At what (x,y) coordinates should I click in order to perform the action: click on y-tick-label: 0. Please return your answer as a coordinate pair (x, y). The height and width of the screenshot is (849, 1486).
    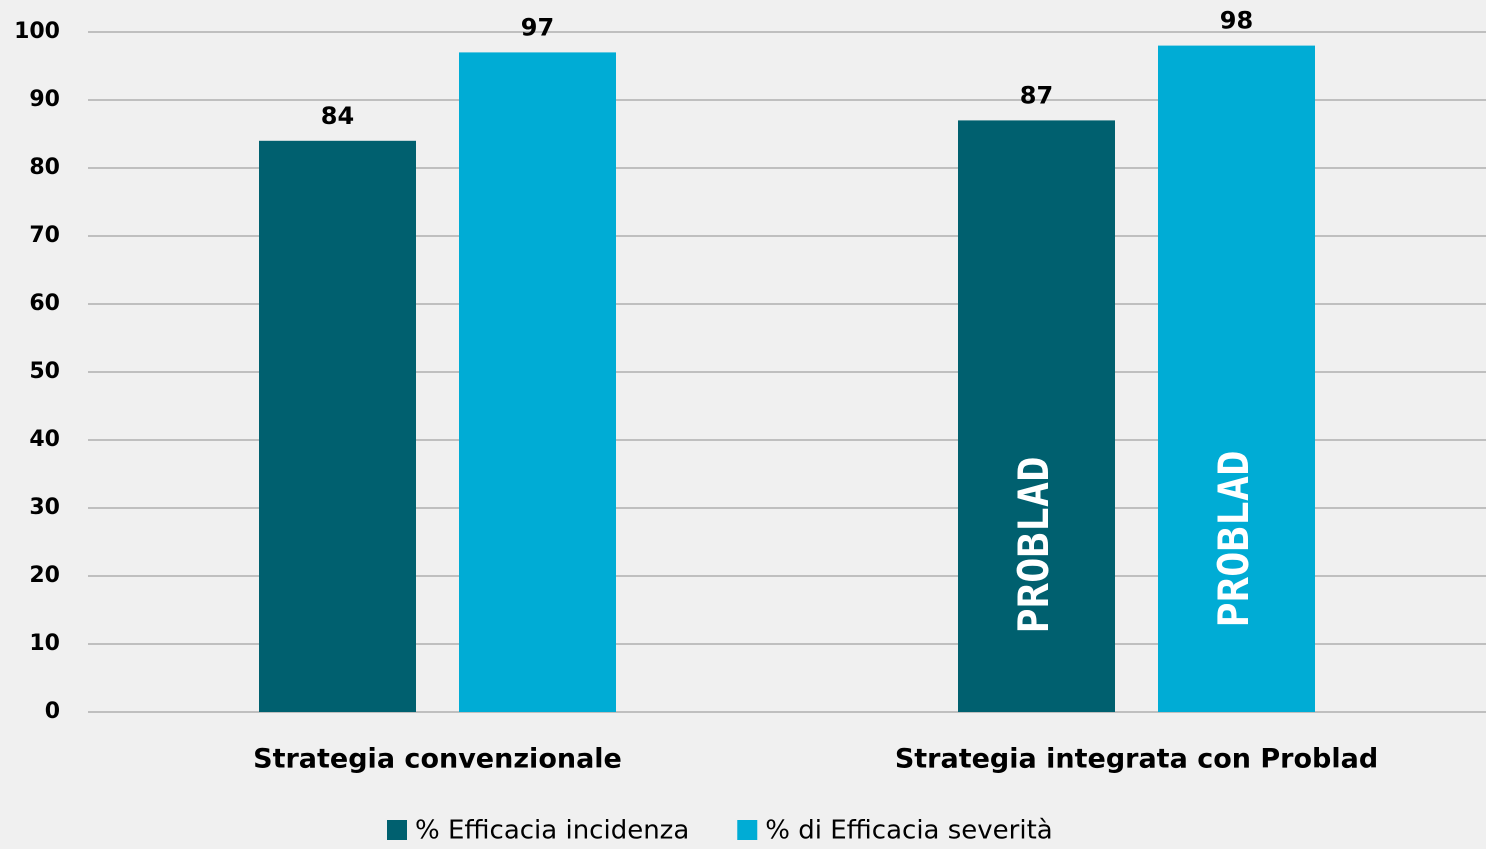
    Looking at the image, I should click on (52, 711).